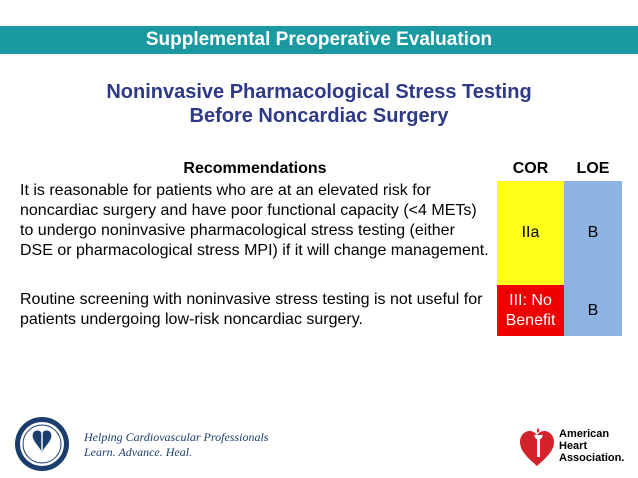  I want to click on acc-seal-icon, so click(42, 444).